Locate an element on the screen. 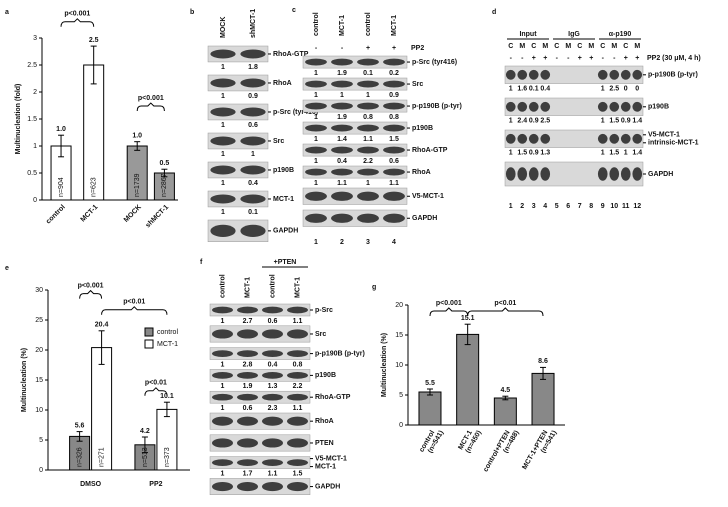 This screenshot has width=728, height=507. y-tick-label: 20 is located at coordinates (39, 350).